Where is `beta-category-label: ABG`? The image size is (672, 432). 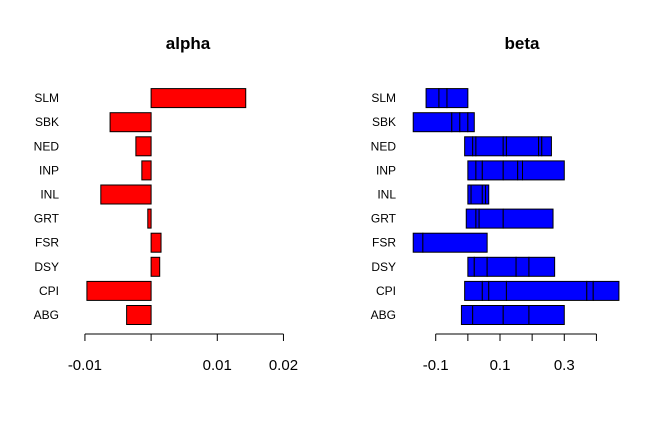
beta-category-label: ABG is located at coordinates (383, 315).